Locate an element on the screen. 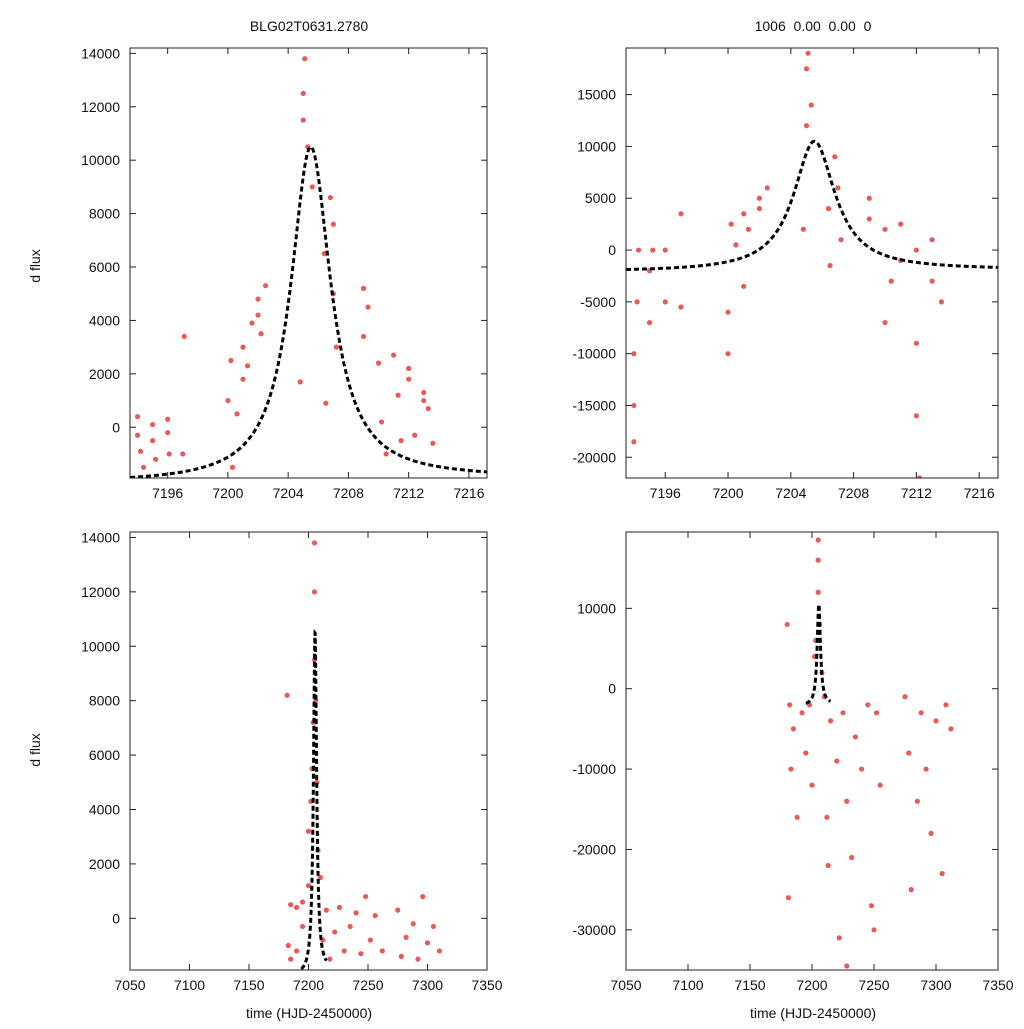  data-layer is located at coordinates (869, 753).